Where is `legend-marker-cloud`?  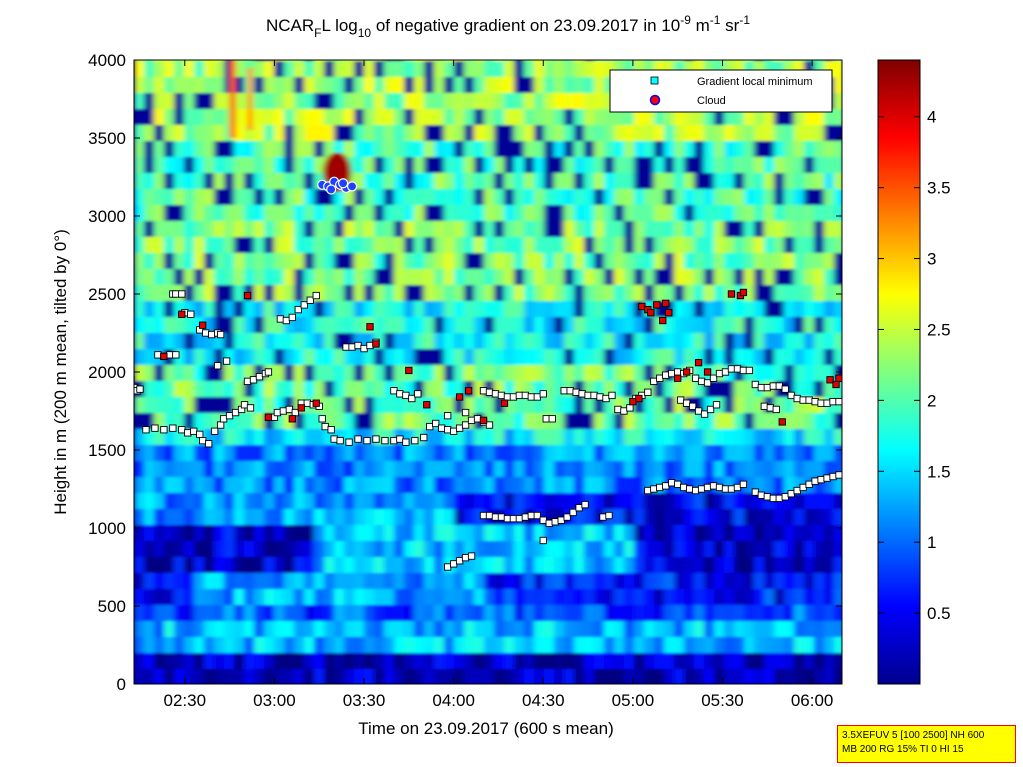
legend-marker-cloud is located at coordinates (655, 100).